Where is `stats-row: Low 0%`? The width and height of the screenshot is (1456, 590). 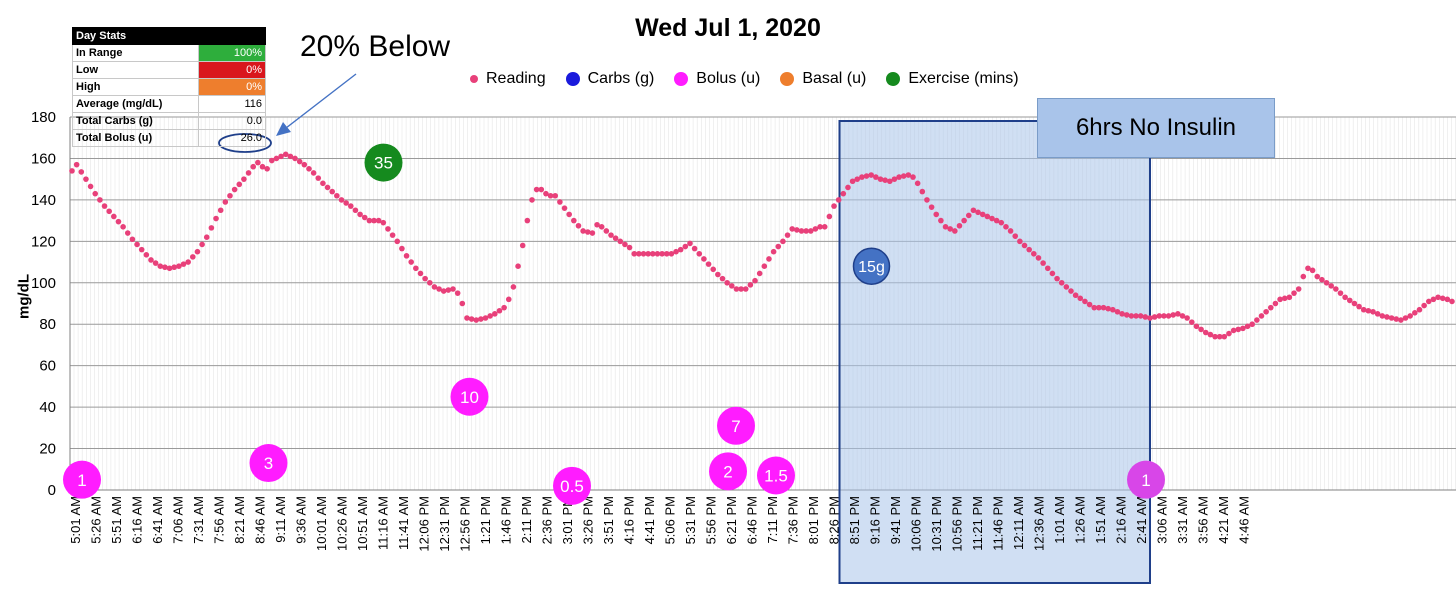 stats-row: Low 0% is located at coordinates (169, 70).